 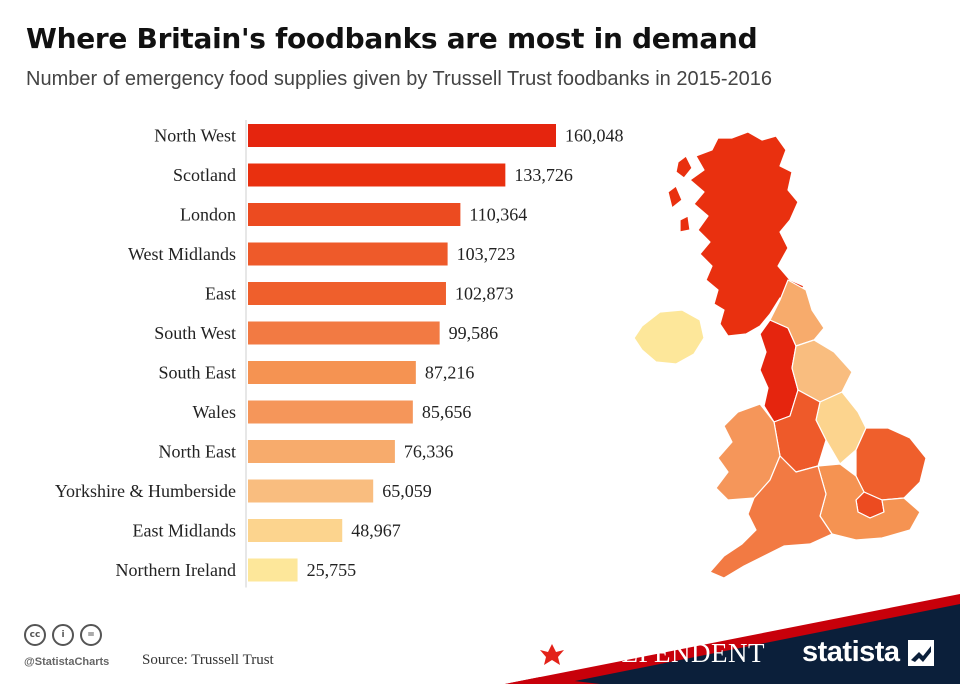 I want to click on brand-name: statista, so click(x=851, y=652).